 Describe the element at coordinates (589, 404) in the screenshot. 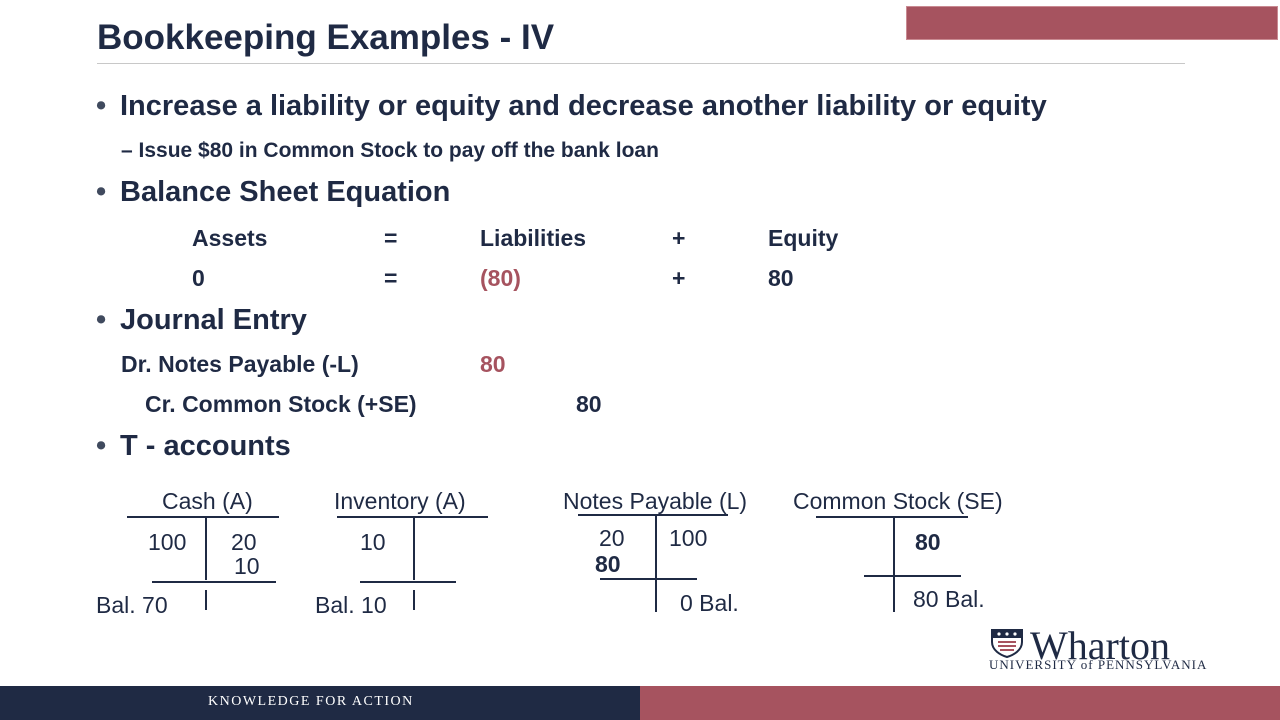

I see `journal-credit-amount: 80` at that location.